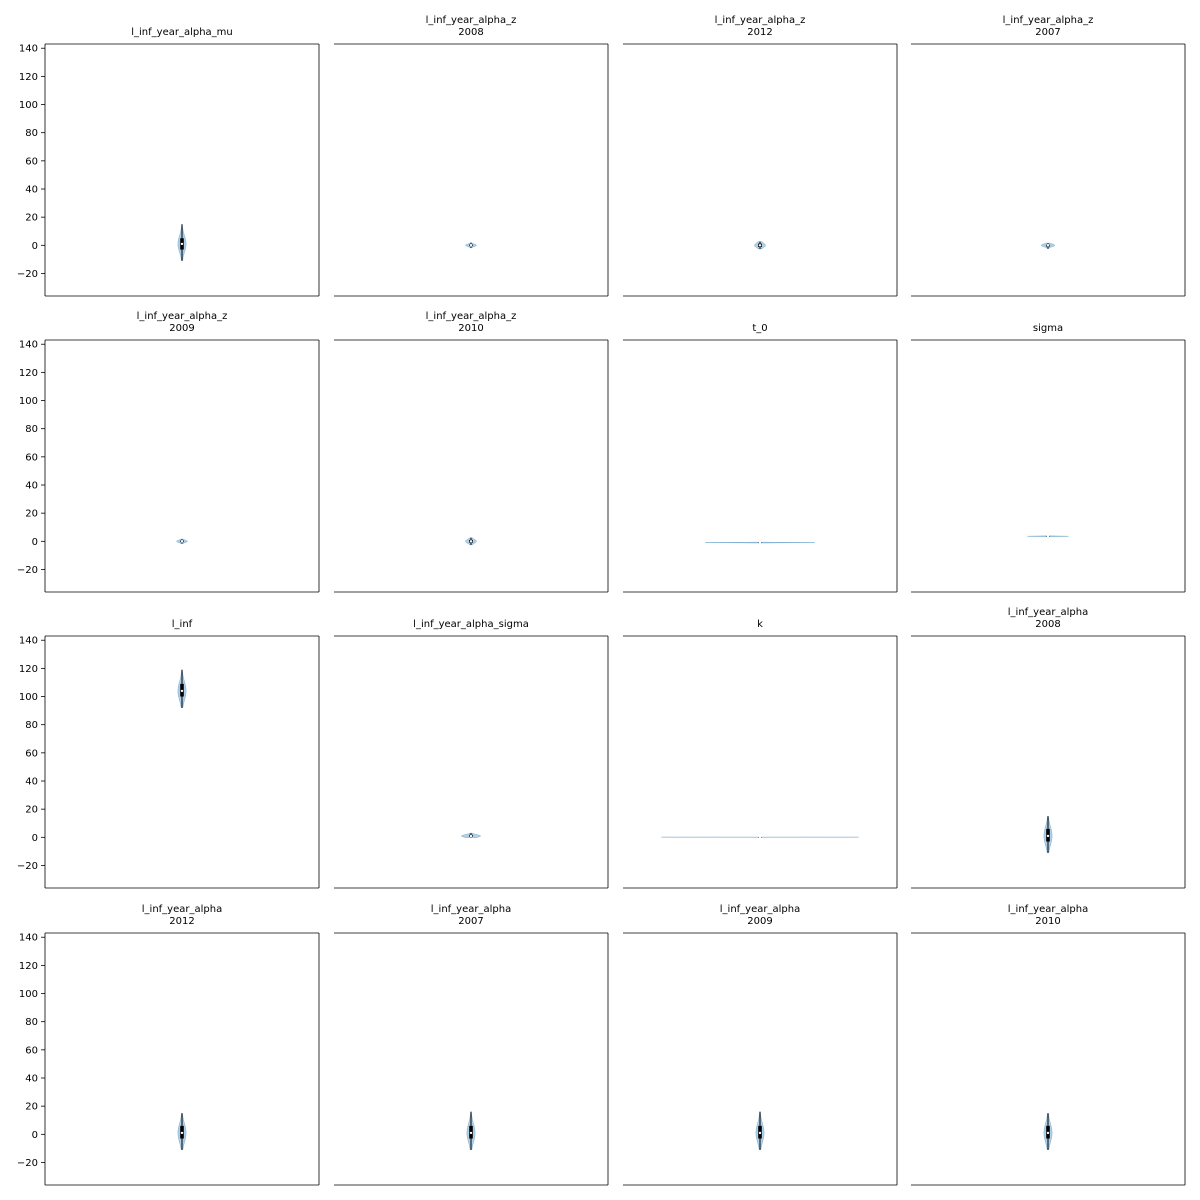  Describe the element at coordinates (760, 624) in the screenshot. I see `subplot-title: k` at that location.